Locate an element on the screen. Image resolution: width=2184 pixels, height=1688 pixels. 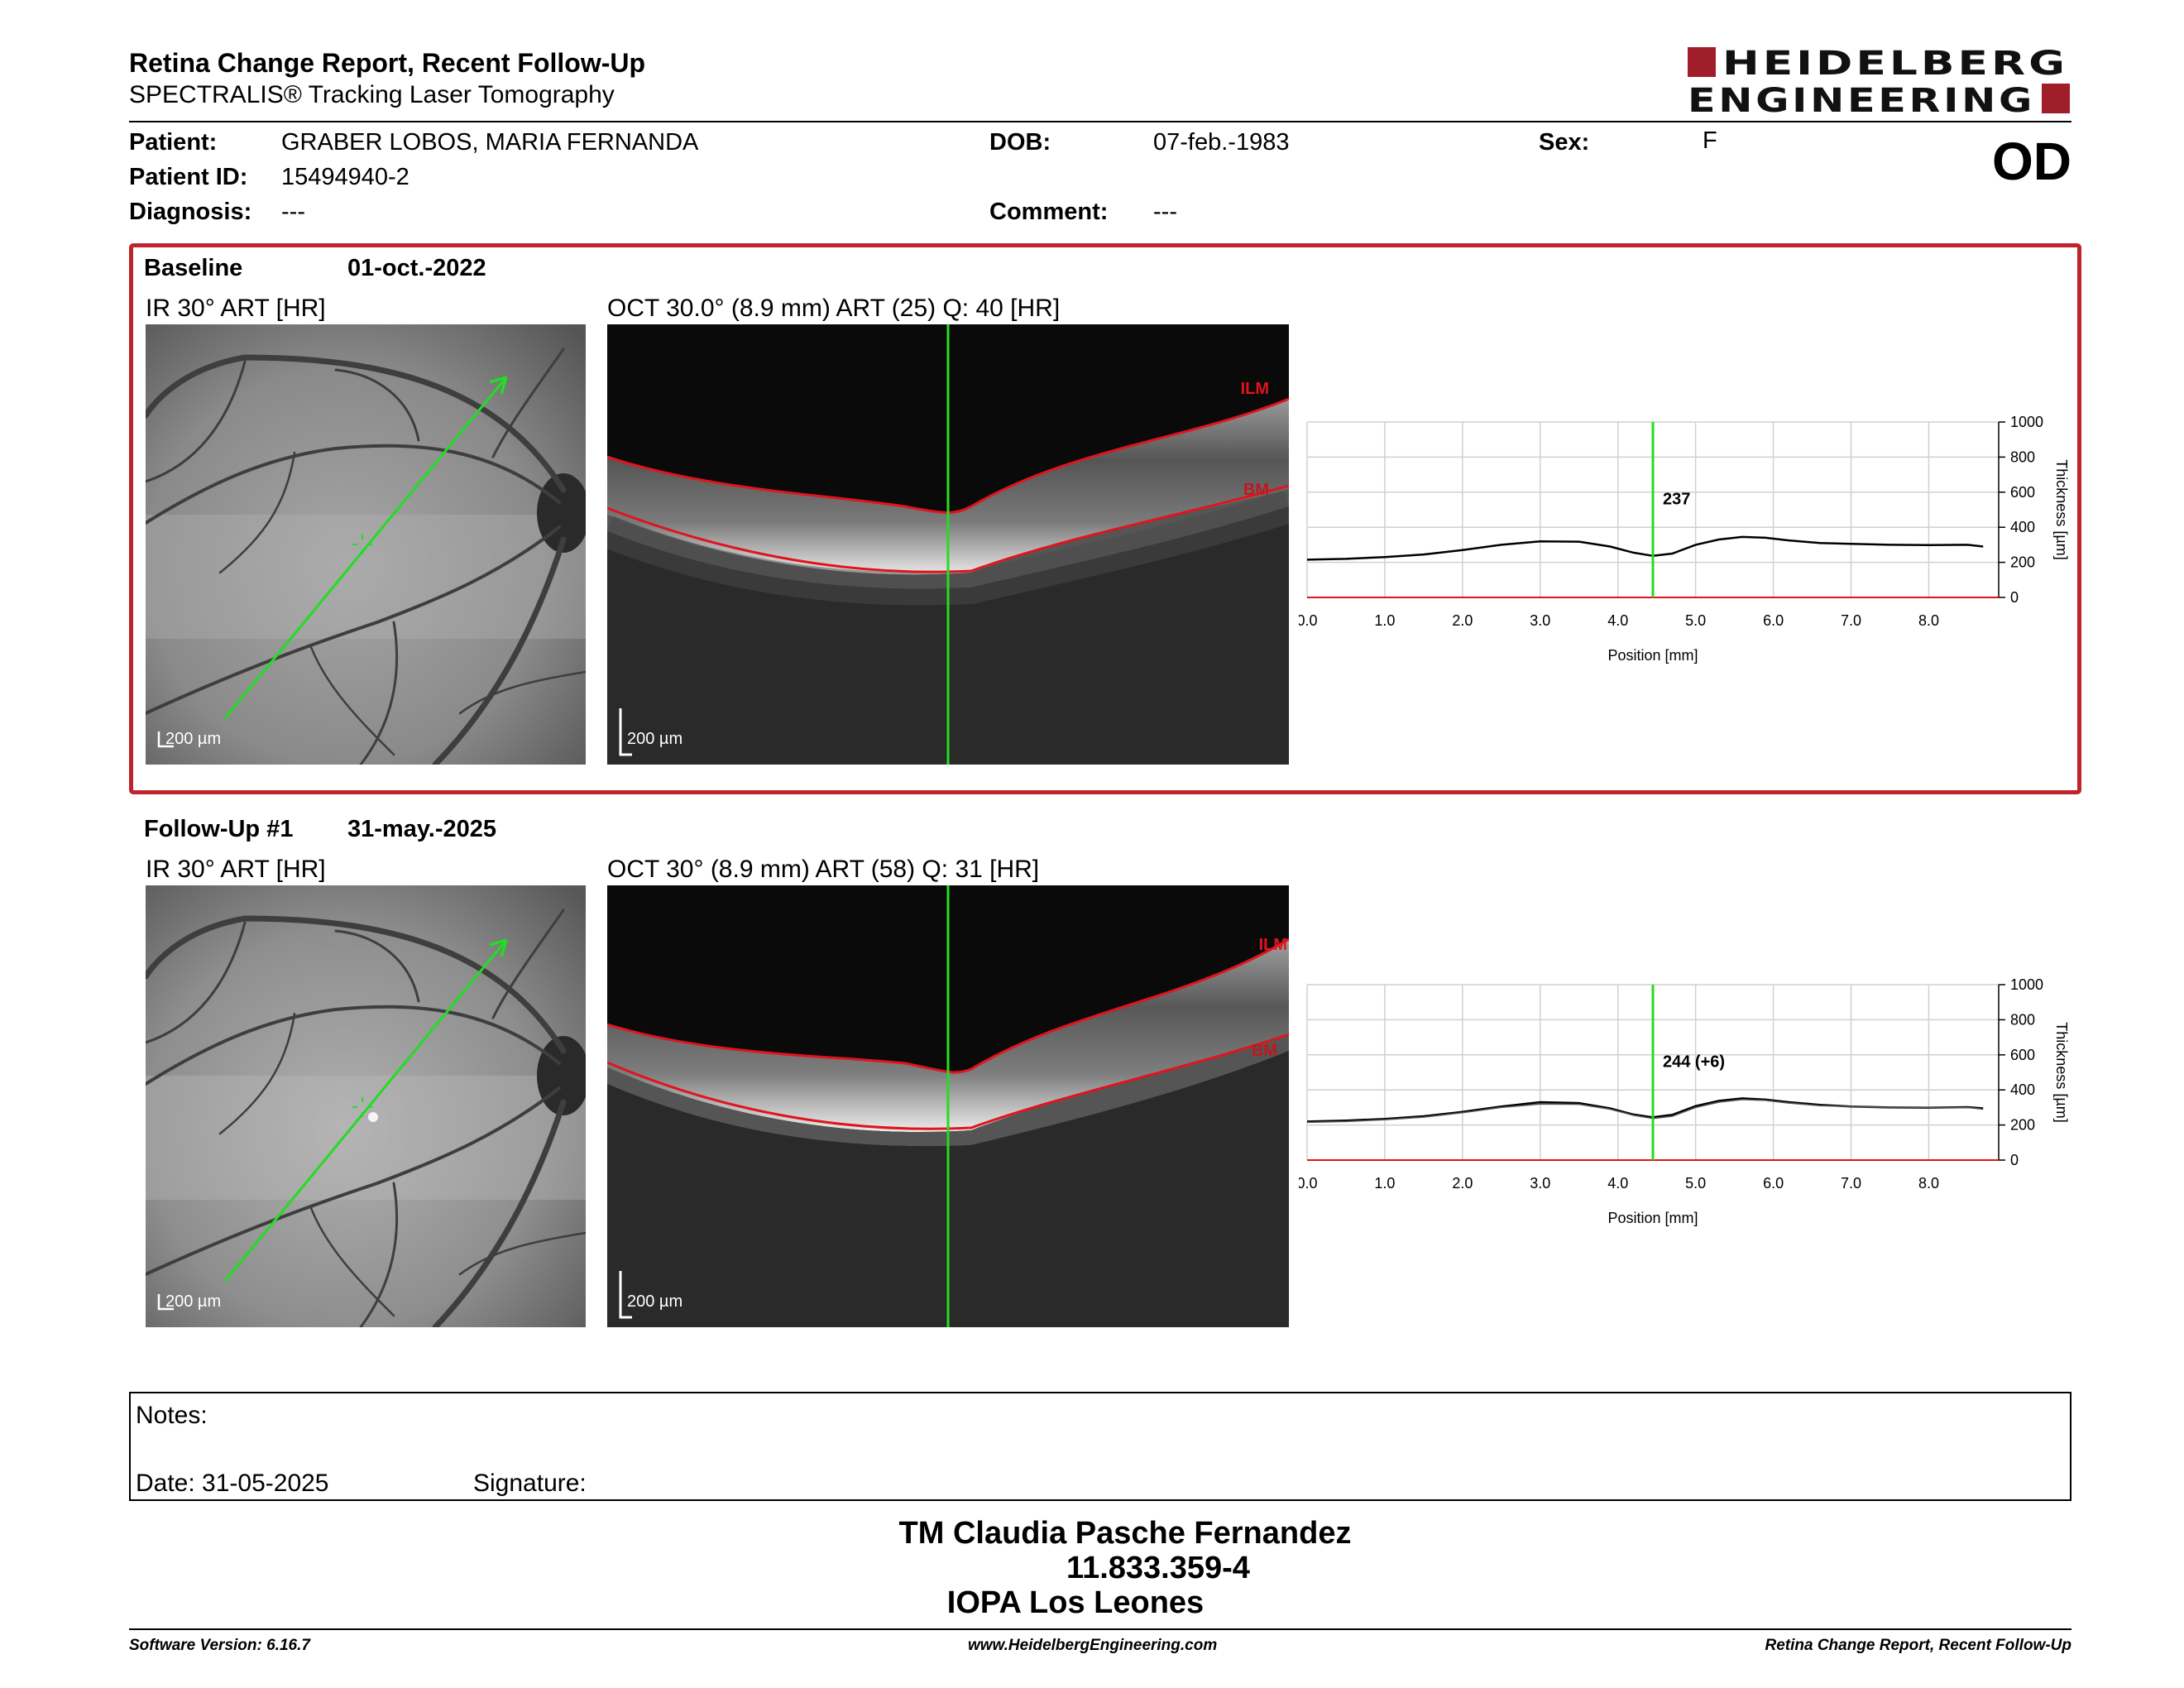
marker-value-label: 244 (+6) is located at coordinates (1694, 1062).